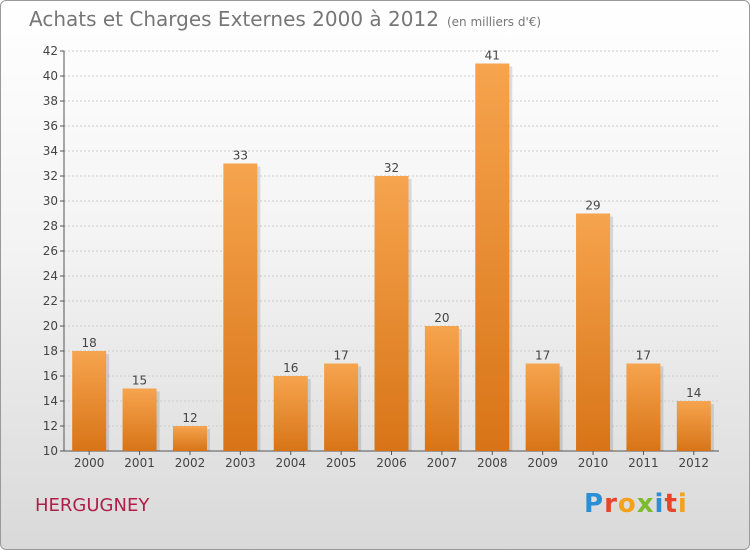 This screenshot has width=750, height=550. Describe the element at coordinates (645, 504) in the screenshot. I see `logo-letter: x` at that location.